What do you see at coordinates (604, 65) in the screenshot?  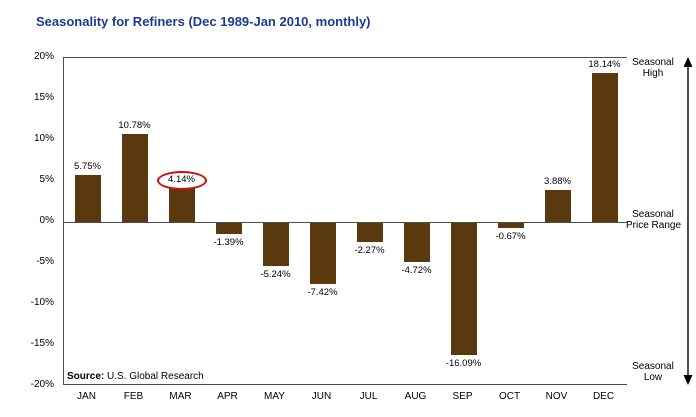 I see `bar-value-label: 18.14%` at bounding box center [604, 65].